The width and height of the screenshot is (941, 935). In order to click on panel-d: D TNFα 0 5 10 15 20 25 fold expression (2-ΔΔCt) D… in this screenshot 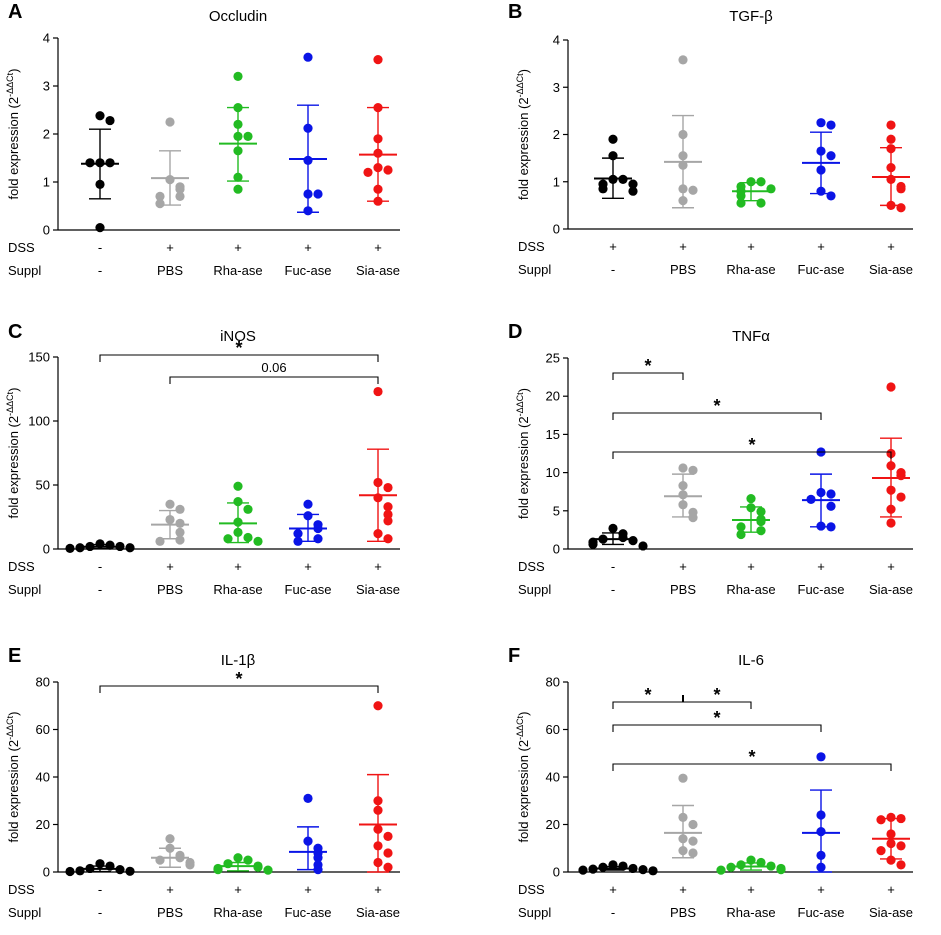, I will do `click(710, 459)`.